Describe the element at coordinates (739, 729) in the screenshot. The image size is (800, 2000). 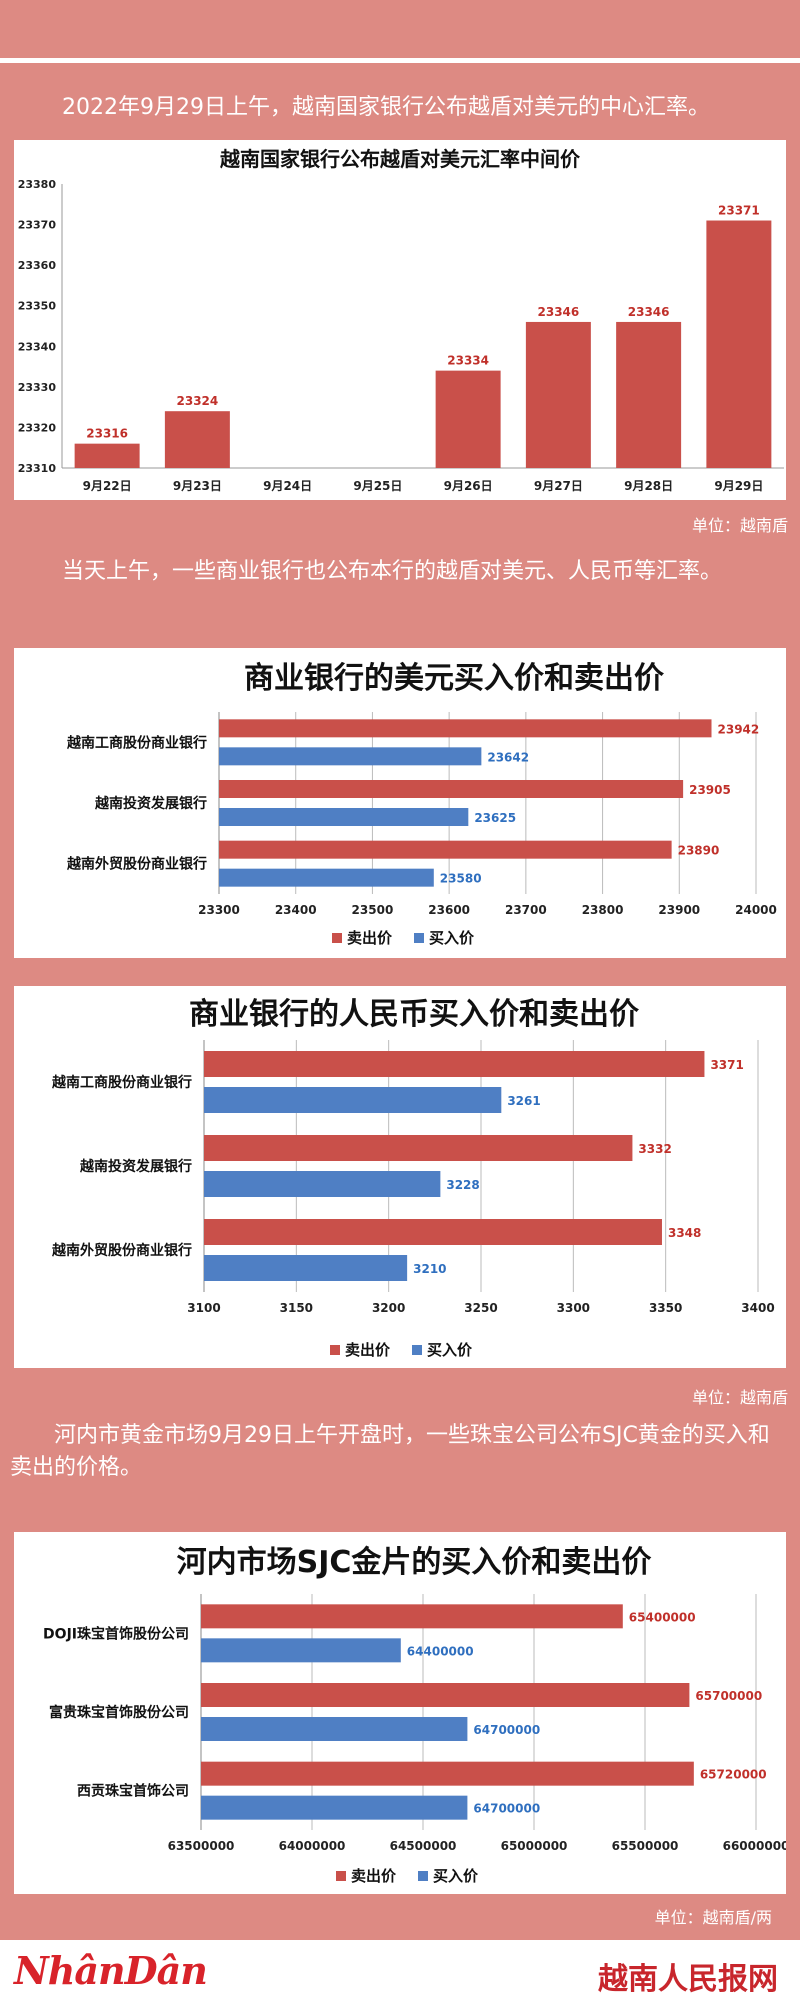
I see `sell-data-label: 23942` at that location.